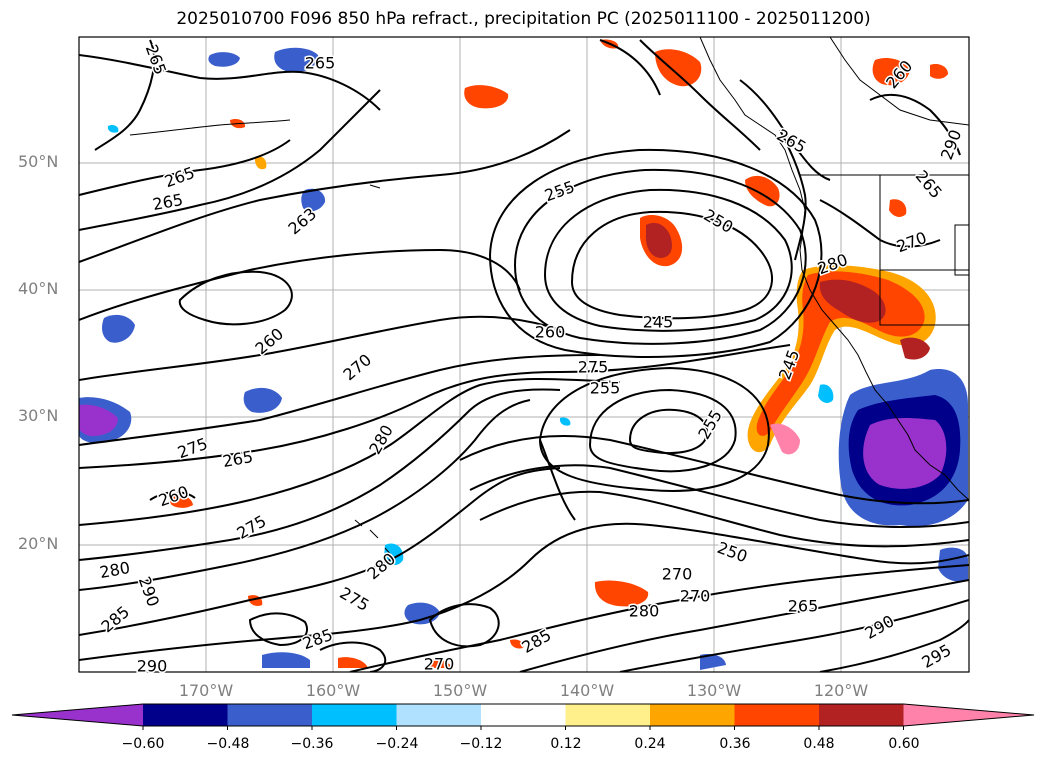 Image resolution: width=1047 pixels, height=765 pixels. I want to click on lon-label-130w: 130°W, so click(714, 690).